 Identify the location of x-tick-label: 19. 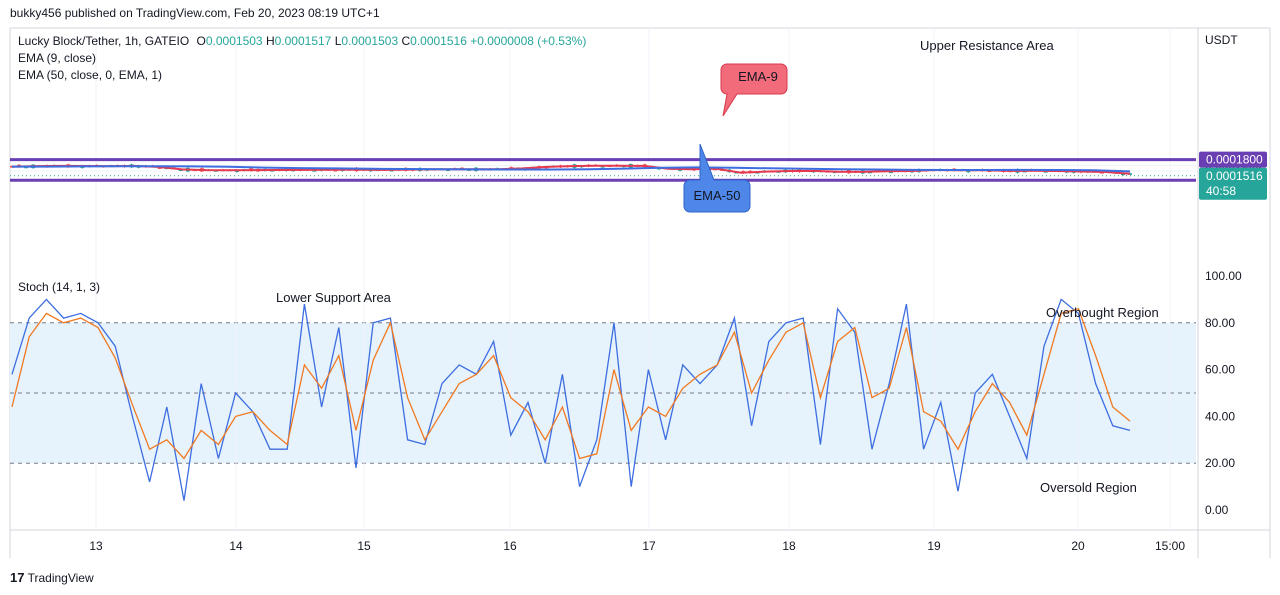
(934, 546).